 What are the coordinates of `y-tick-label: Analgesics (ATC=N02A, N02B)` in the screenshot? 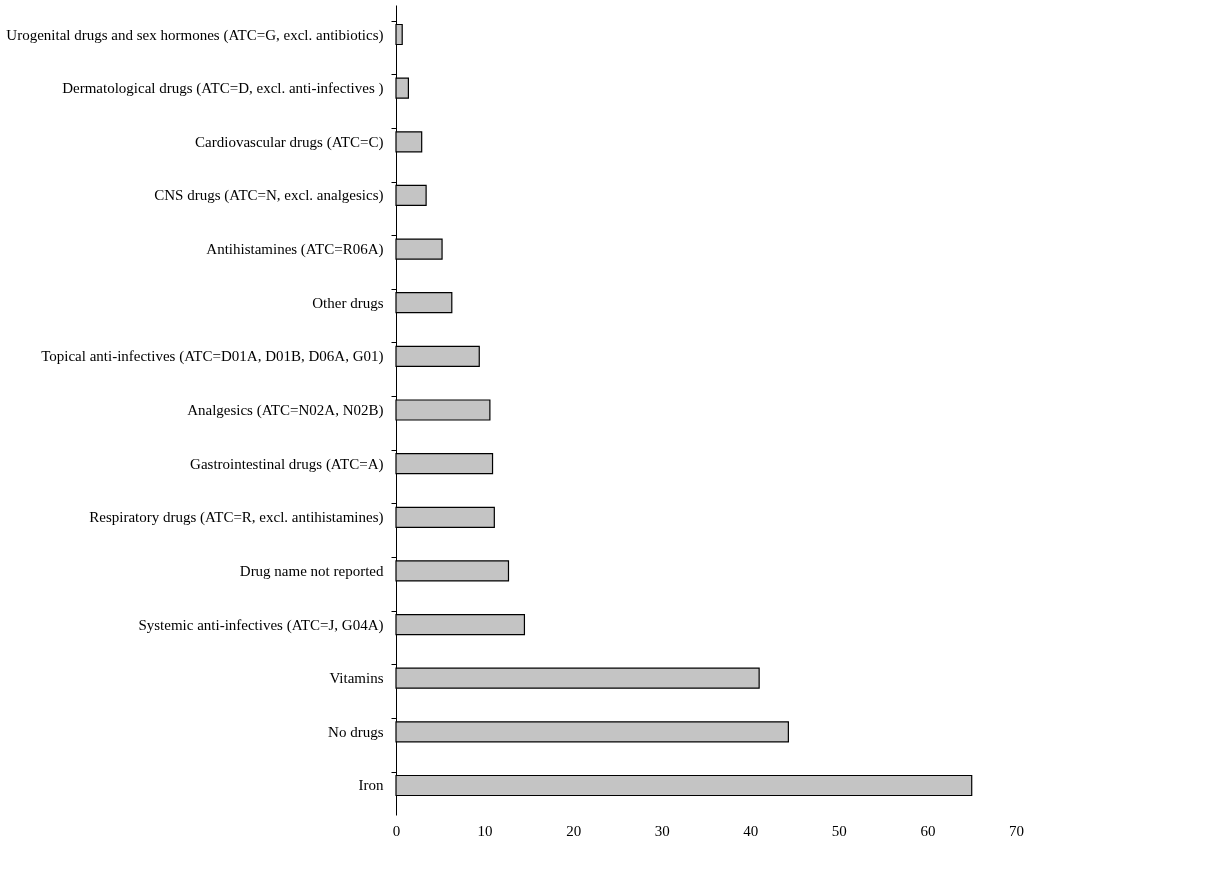 It's located at (285, 410).